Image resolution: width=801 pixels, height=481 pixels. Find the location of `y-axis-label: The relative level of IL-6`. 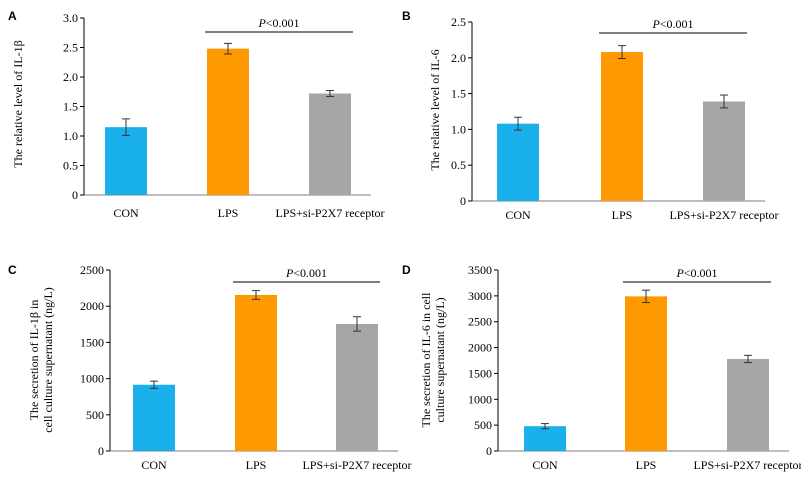

y-axis-label: The relative level of IL-6 is located at coordinates (435, 109).